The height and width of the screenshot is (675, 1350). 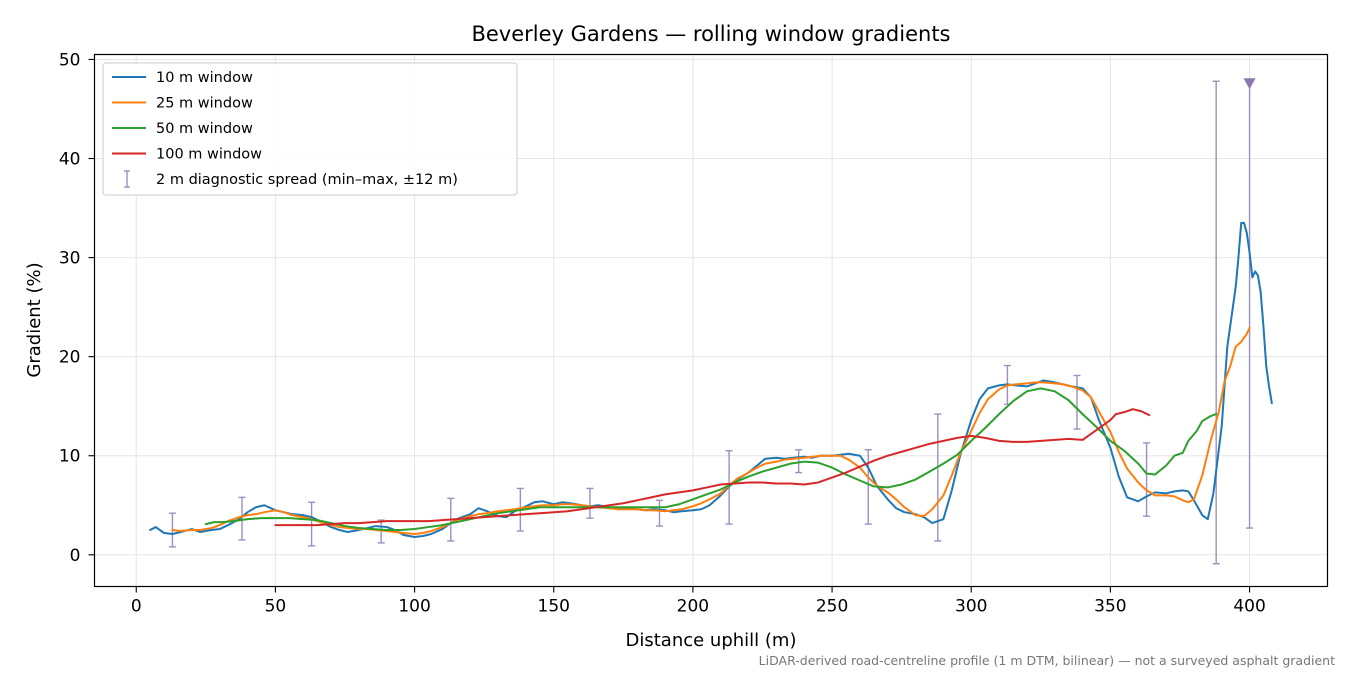 What do you see at coordinates (693, 607) in the screenshot?
I see `x-tick-label: 200` at bounding box center [693, 607].